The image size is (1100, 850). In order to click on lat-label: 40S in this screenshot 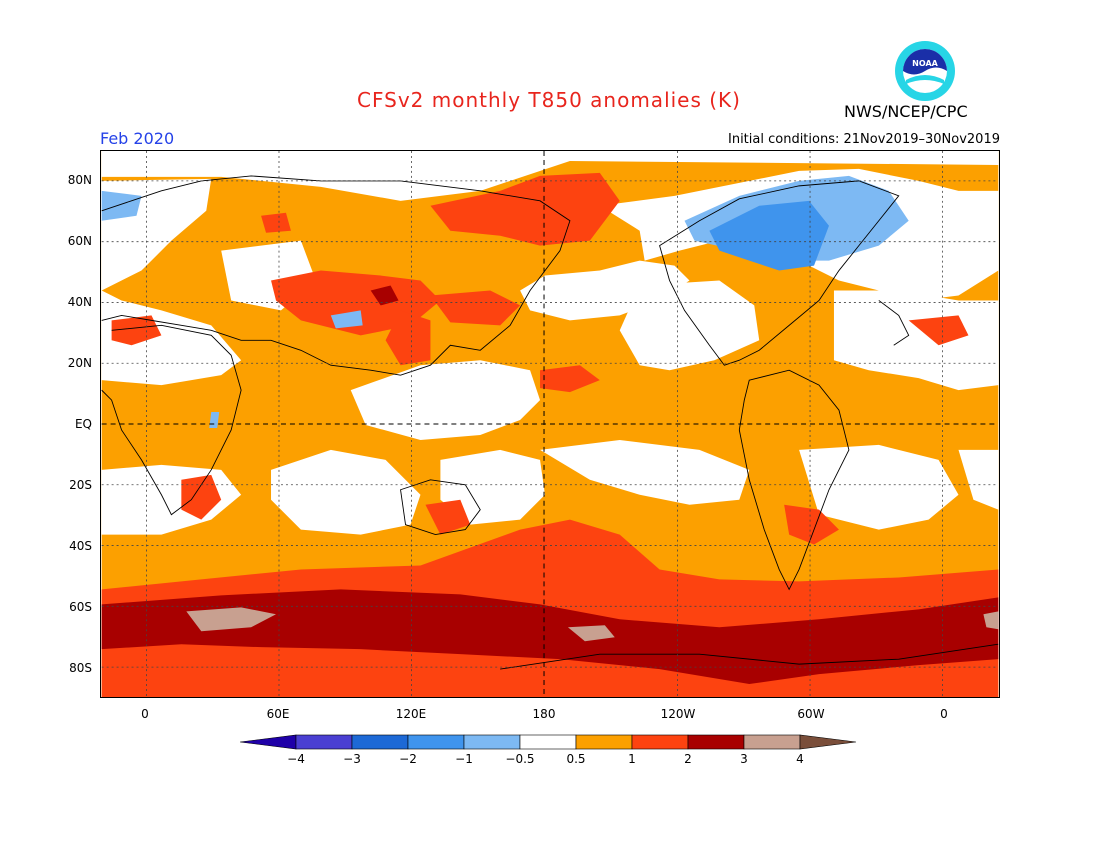, I will do `click(80, 546)`.